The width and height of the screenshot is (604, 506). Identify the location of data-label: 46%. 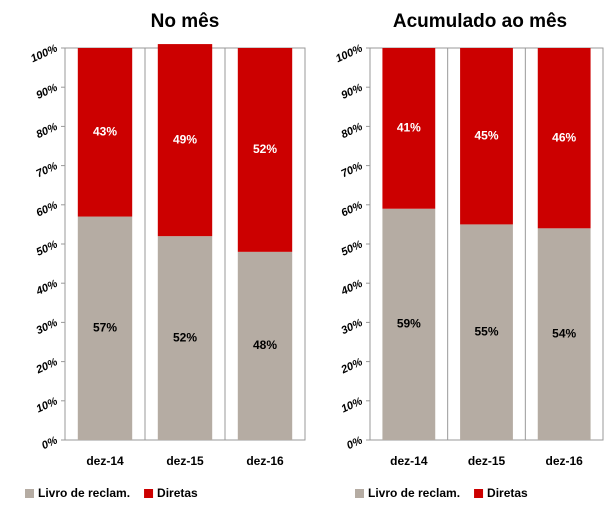
(564, 137).